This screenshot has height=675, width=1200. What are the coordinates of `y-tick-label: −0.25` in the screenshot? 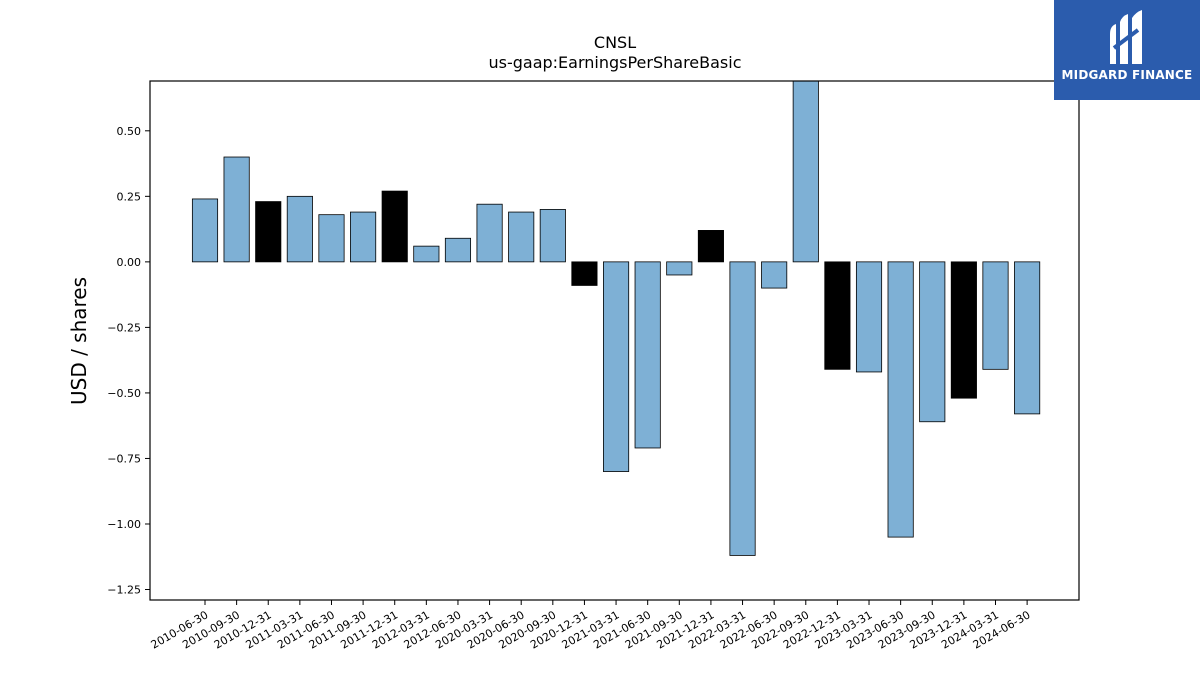 It's located at (124, 327).